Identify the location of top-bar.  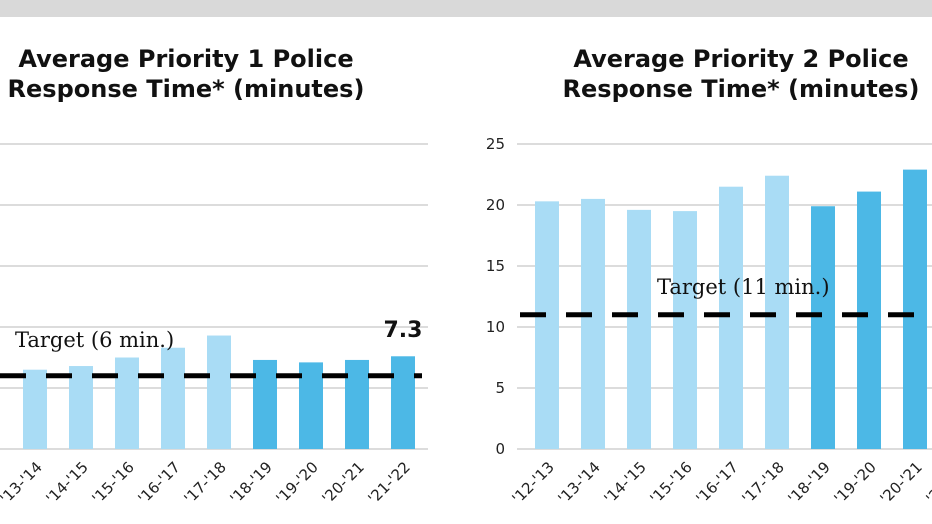
(466, 8).